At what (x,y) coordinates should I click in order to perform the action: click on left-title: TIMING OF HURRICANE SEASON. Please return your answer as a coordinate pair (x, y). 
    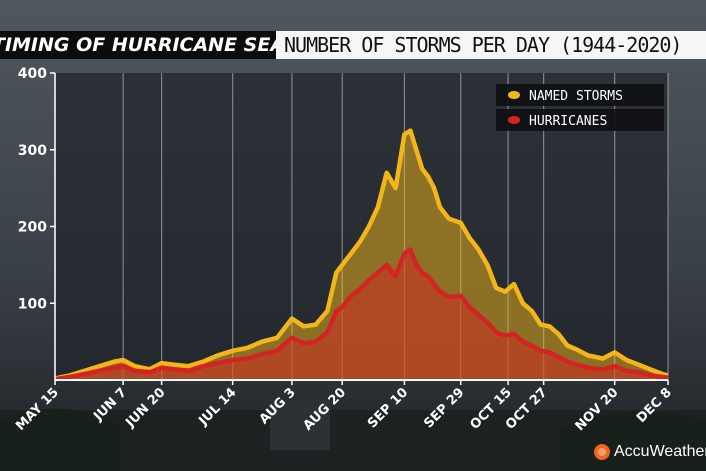
    Looking at the image, I should click on (138, 45).